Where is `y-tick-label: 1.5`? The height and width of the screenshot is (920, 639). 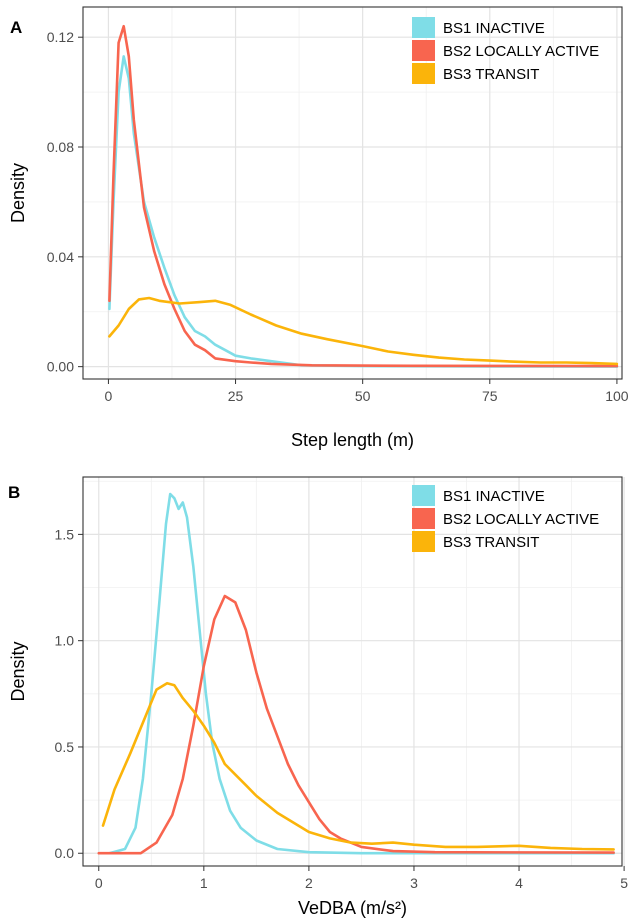 y-tick-label: 1.5 is located at coordinates (65, 534).